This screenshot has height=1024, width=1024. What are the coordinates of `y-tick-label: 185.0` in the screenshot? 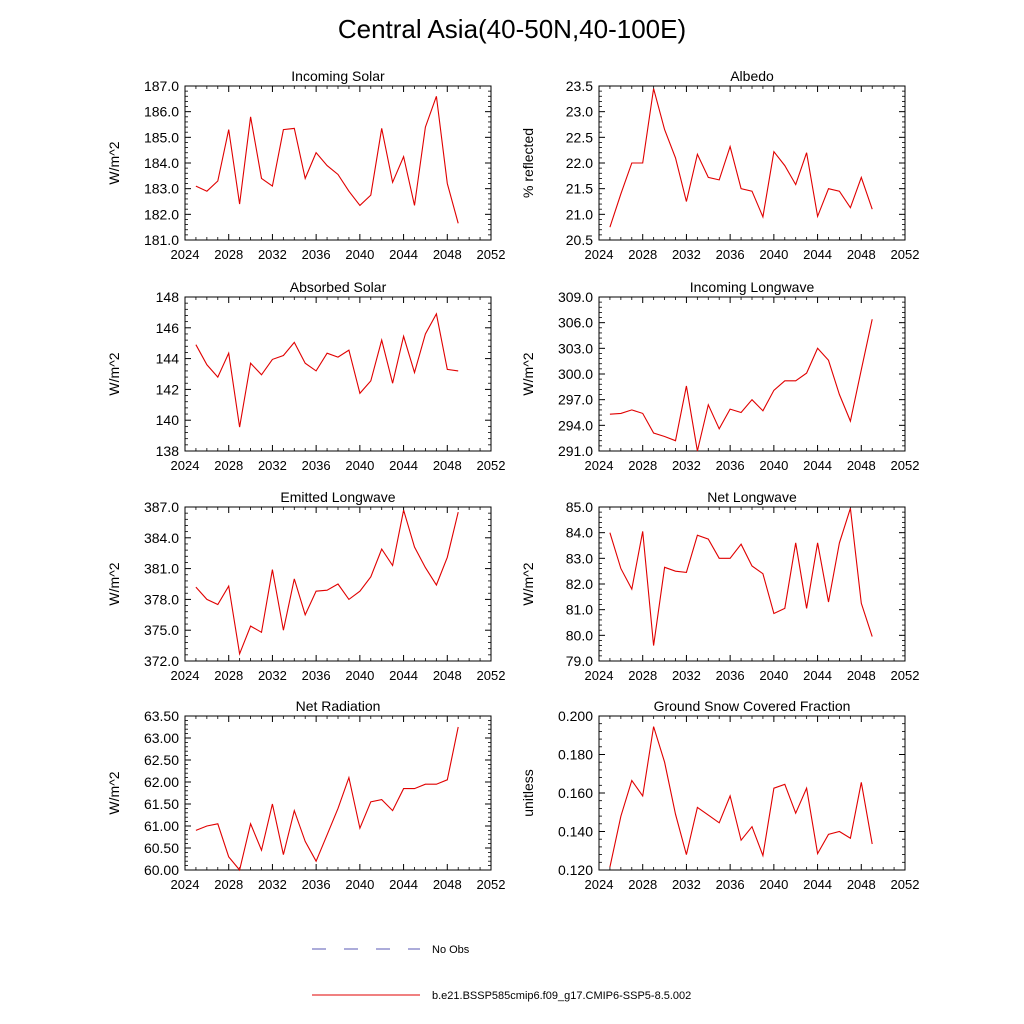 It's located at (161, 137).